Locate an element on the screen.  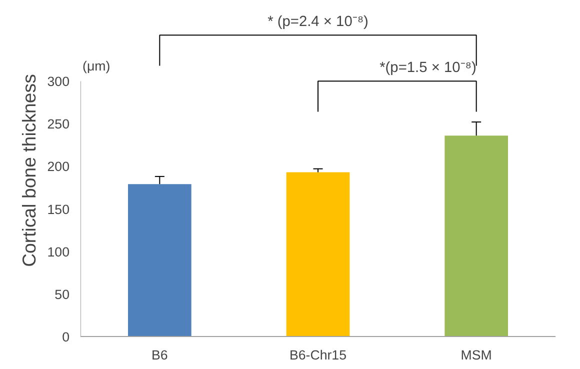
y-tick-label: 300 is located at coordinates (58, 82).